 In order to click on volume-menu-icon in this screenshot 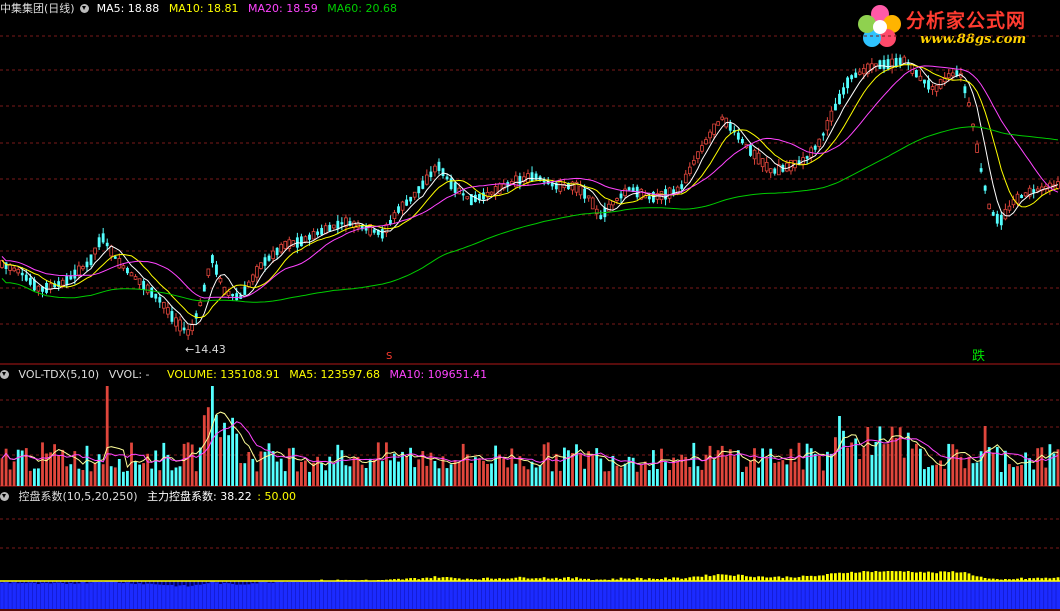, I will do `click(4, 374)`.